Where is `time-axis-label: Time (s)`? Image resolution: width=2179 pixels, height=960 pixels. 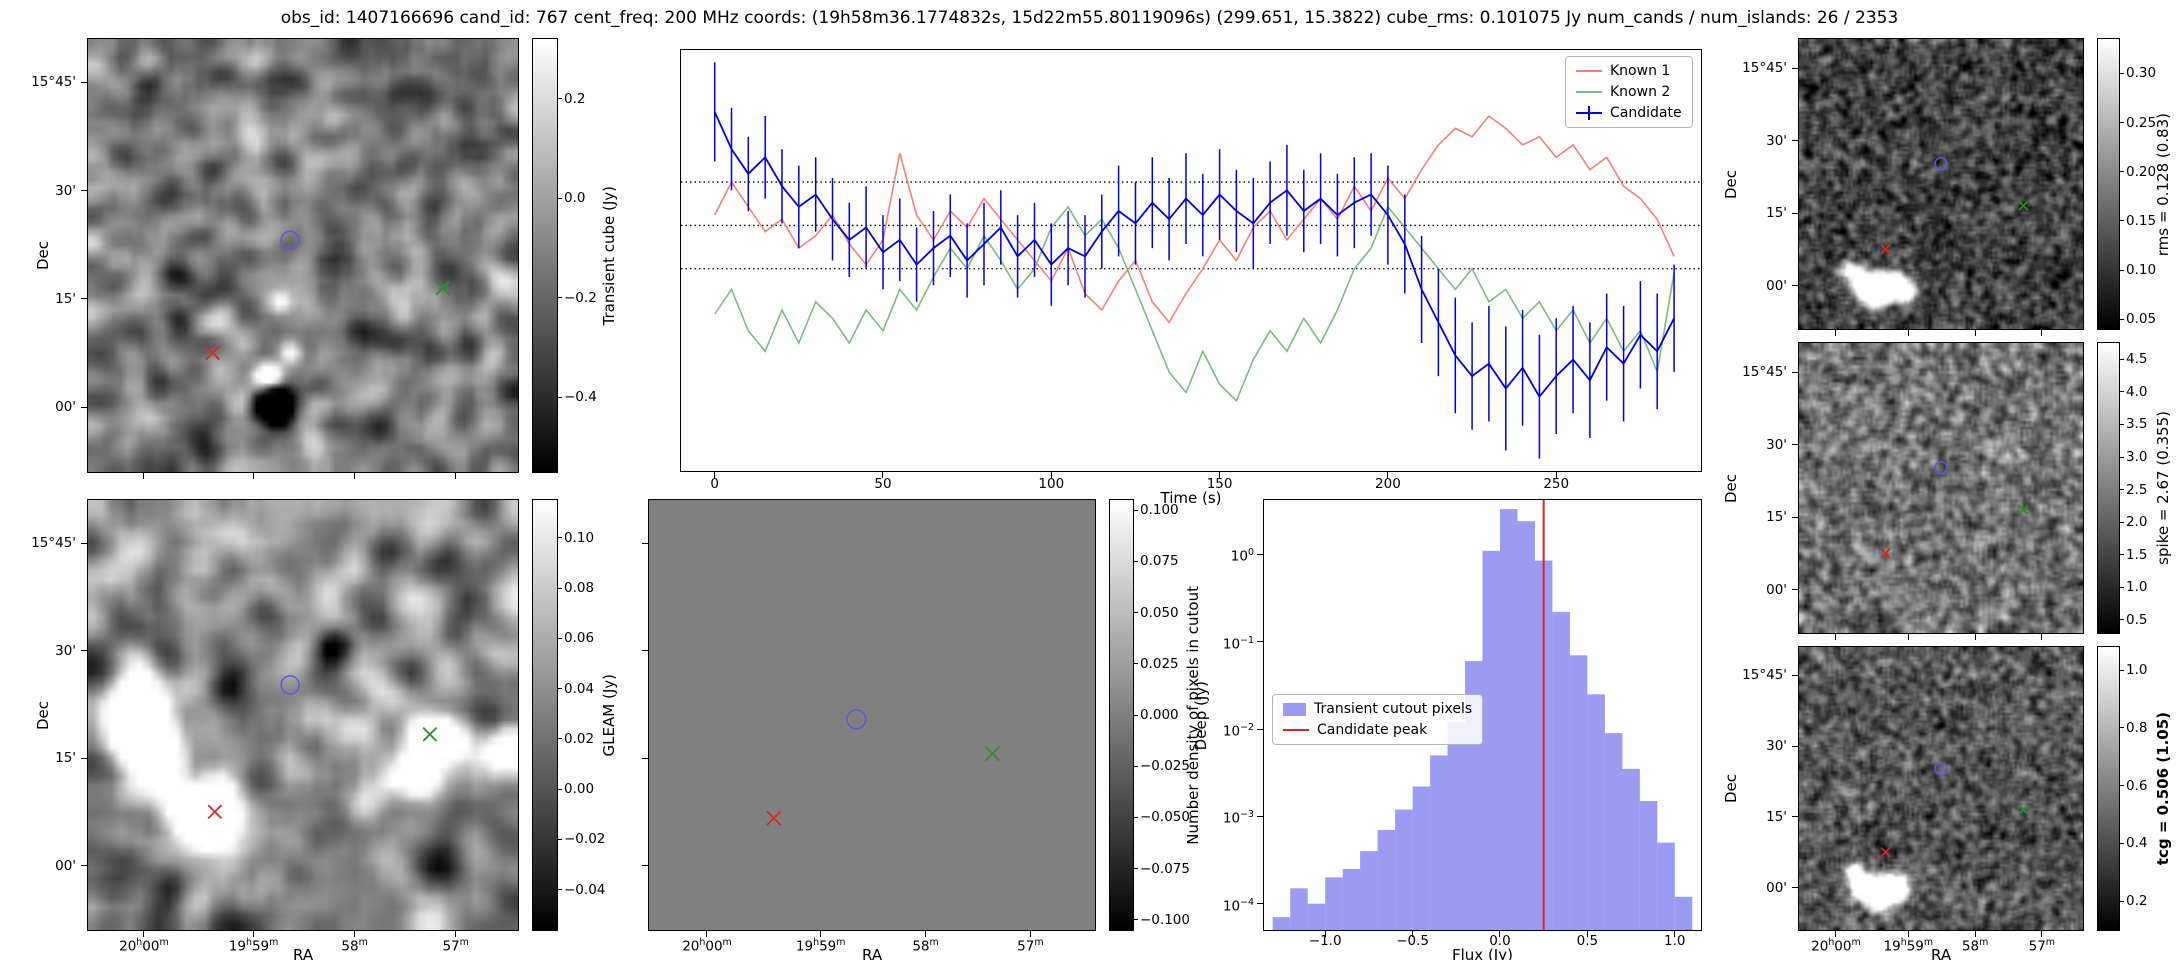 time-axis-label: Time (s) is located at coordinates (1191, 498).